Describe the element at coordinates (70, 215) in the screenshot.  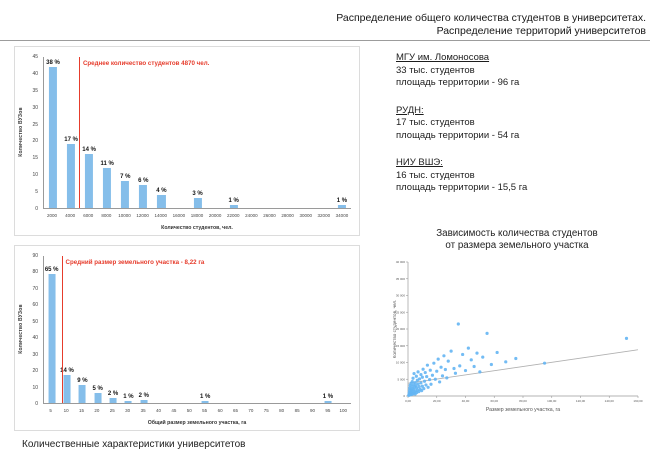
I see `x-axis-tick: 4000` at that location.